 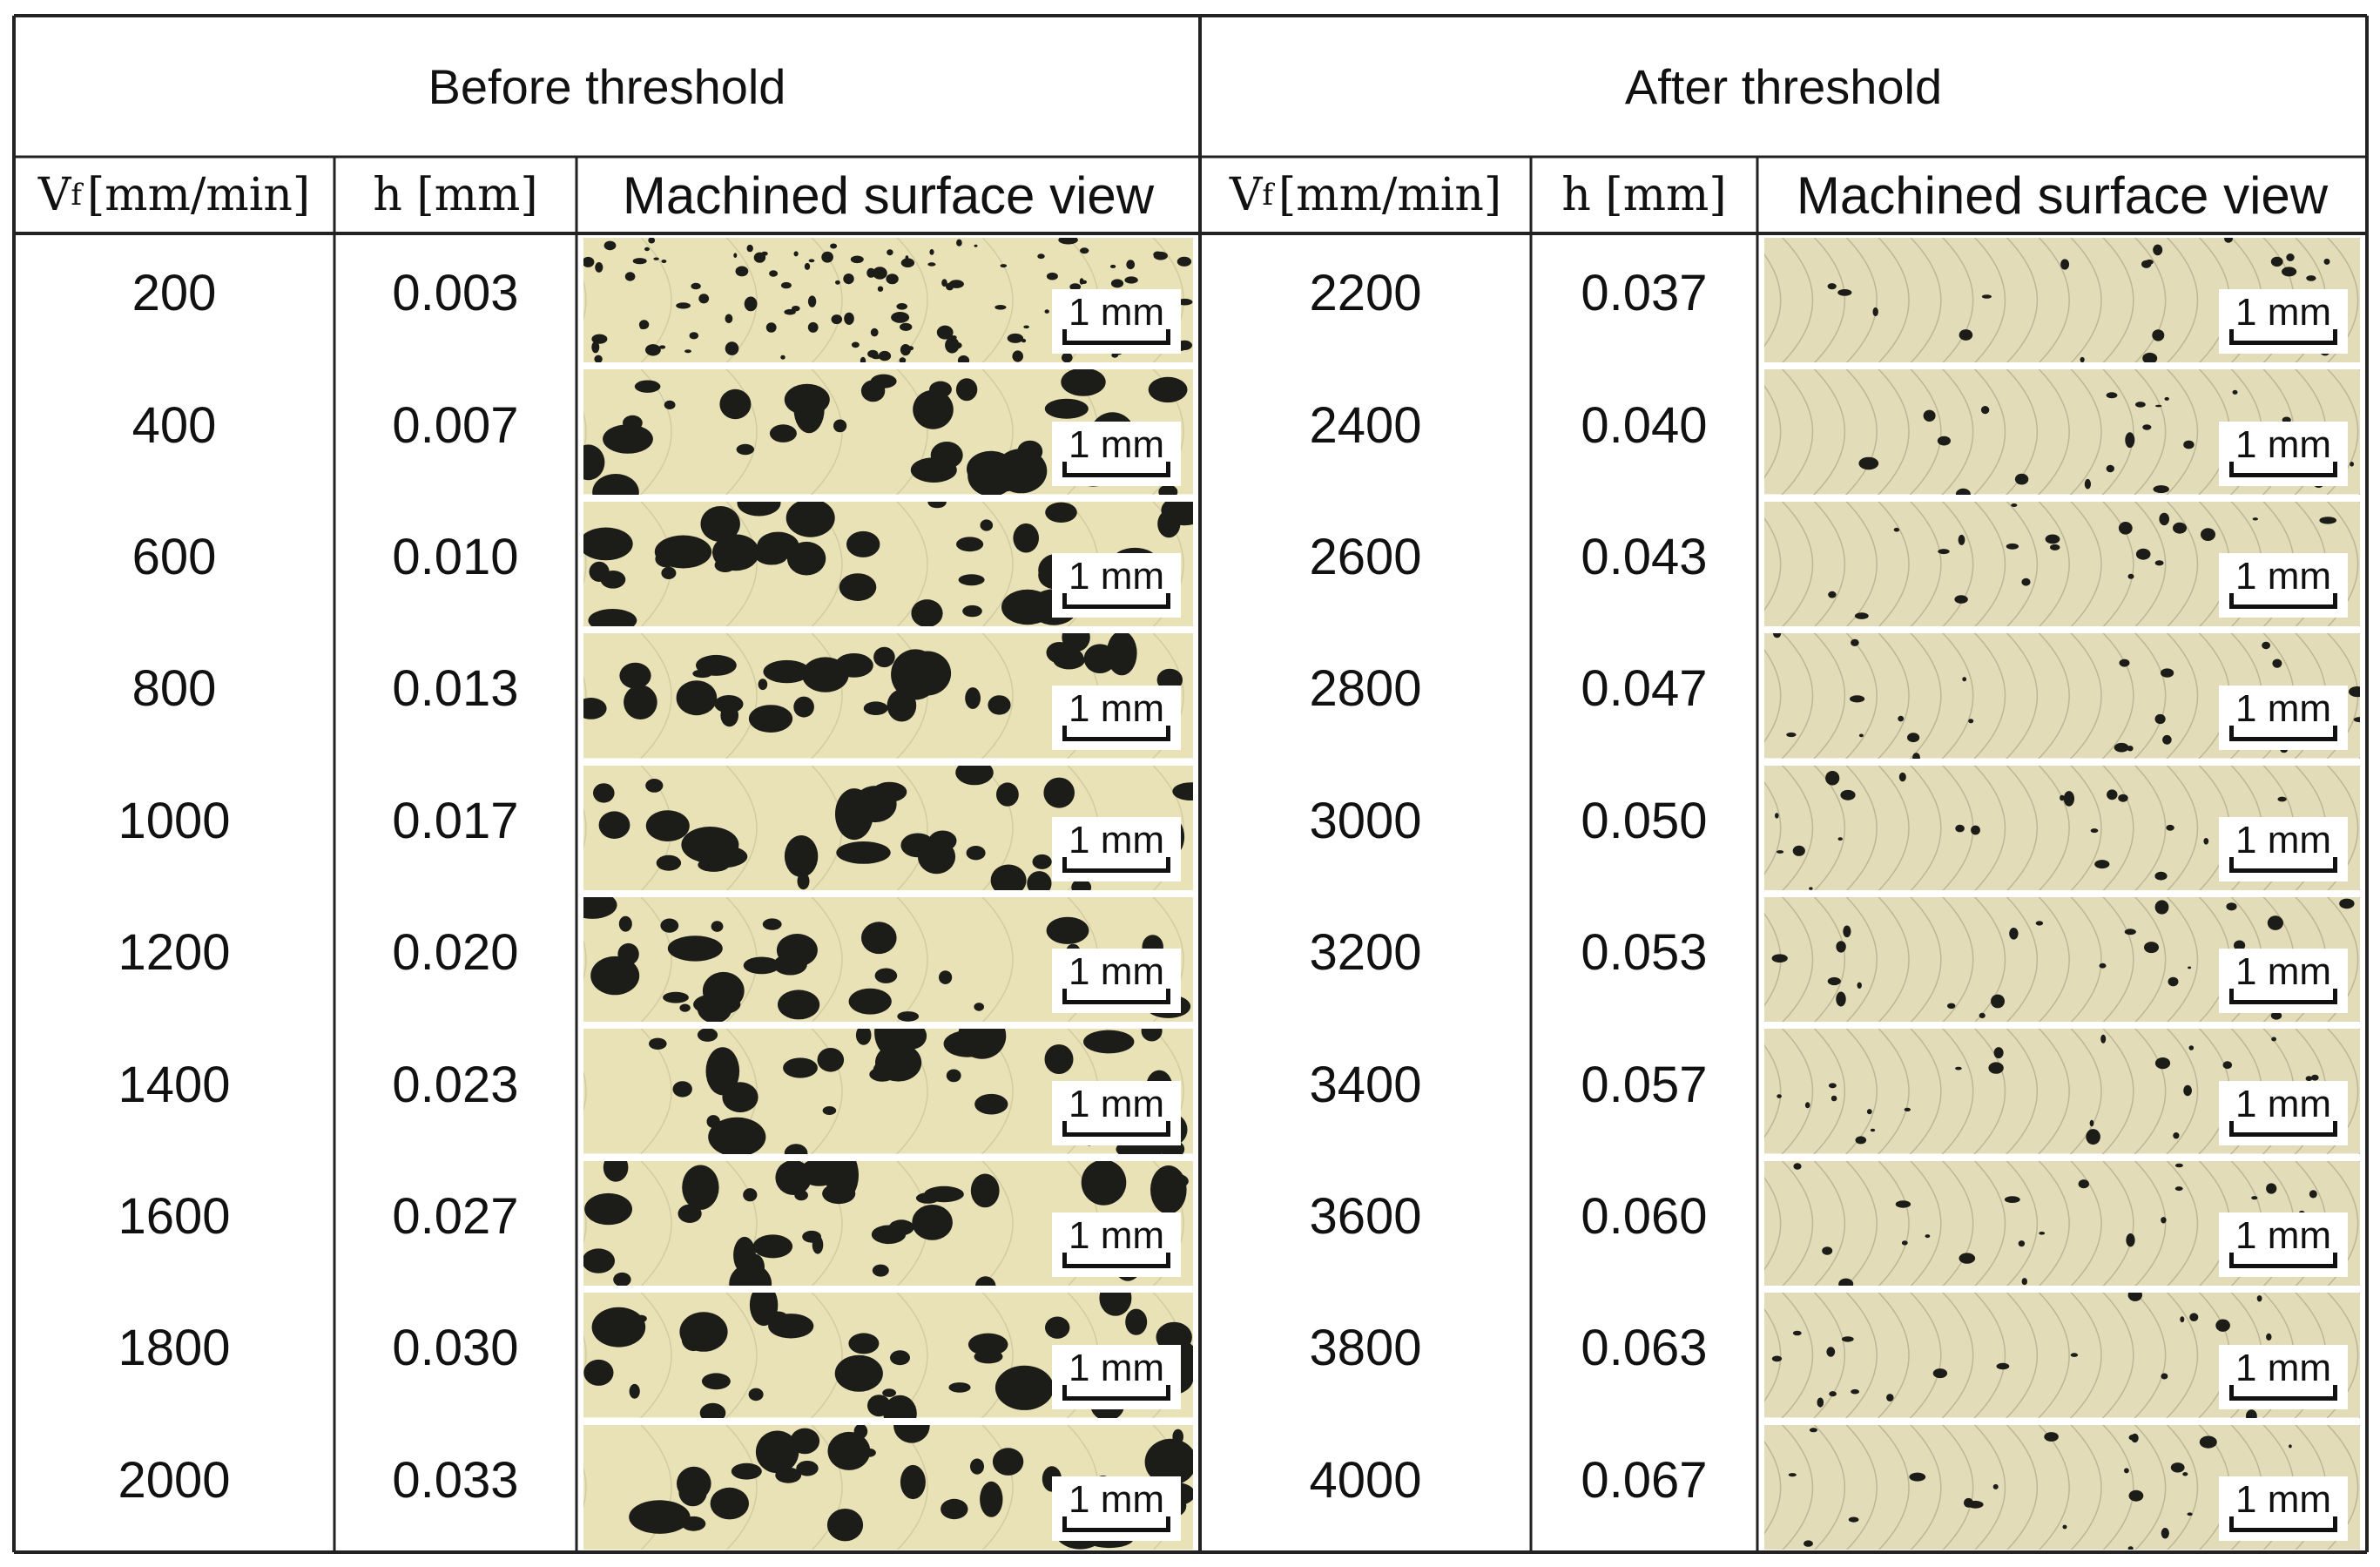 I want to click on feed-rate-value: 4000, so click(x=1365, y=1480).